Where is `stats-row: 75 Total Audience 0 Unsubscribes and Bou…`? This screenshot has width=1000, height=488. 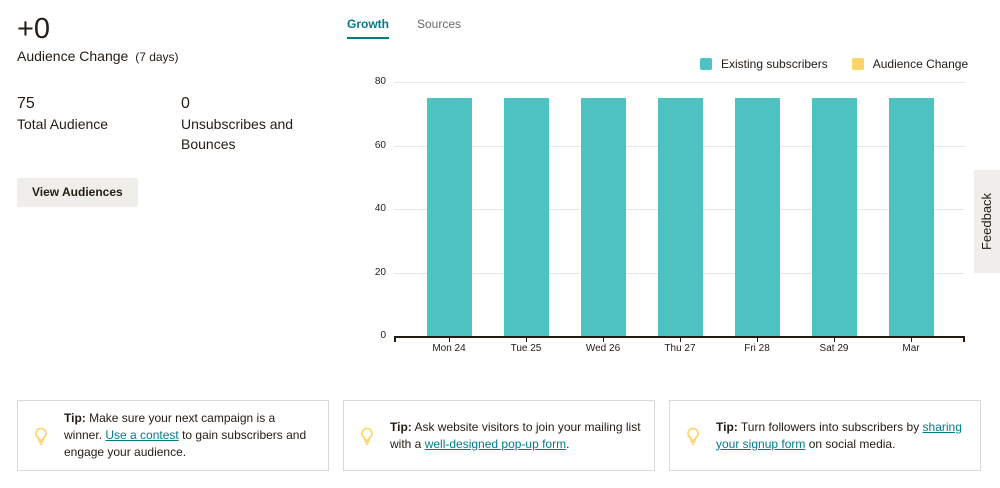
stats-row: 75 Total Audience 0 Unsubscribes and Bou… is located at coordinates (177, 124).